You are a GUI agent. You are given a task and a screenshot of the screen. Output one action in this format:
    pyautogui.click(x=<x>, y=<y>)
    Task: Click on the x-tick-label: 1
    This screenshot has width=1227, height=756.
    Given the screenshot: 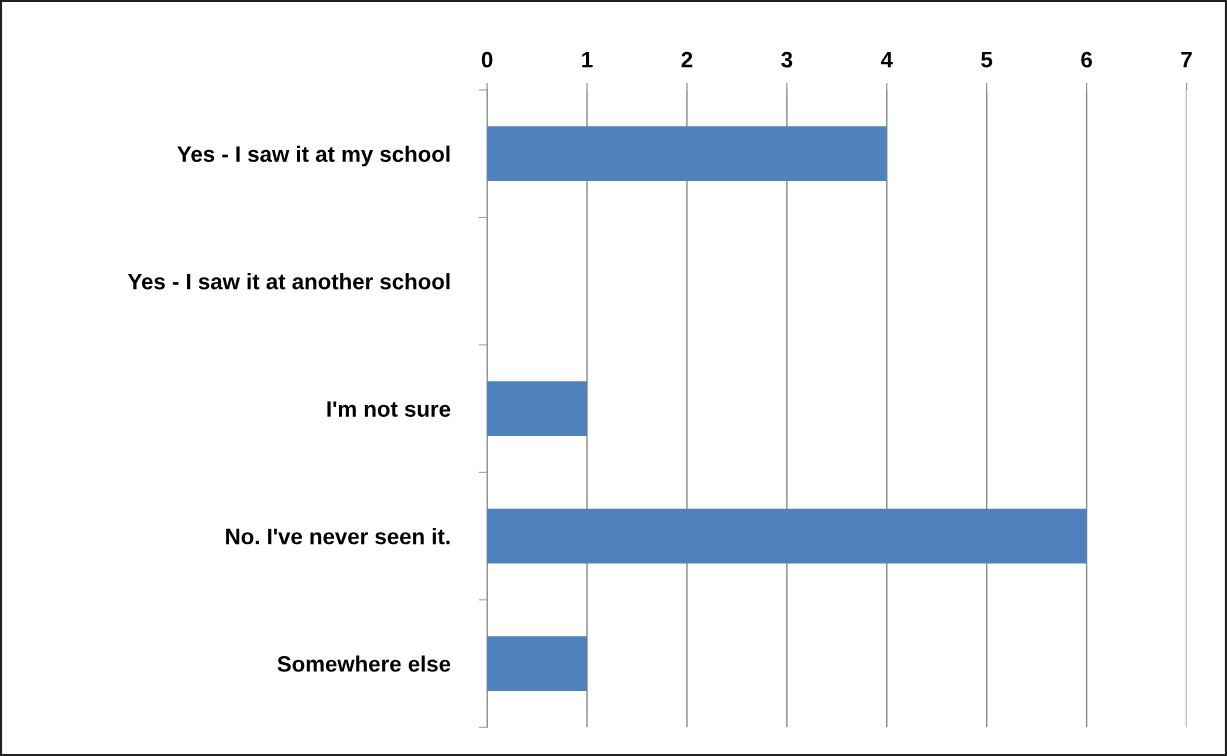 What is the action you would take?
    pyautogui.click(x=587, y=60)
    